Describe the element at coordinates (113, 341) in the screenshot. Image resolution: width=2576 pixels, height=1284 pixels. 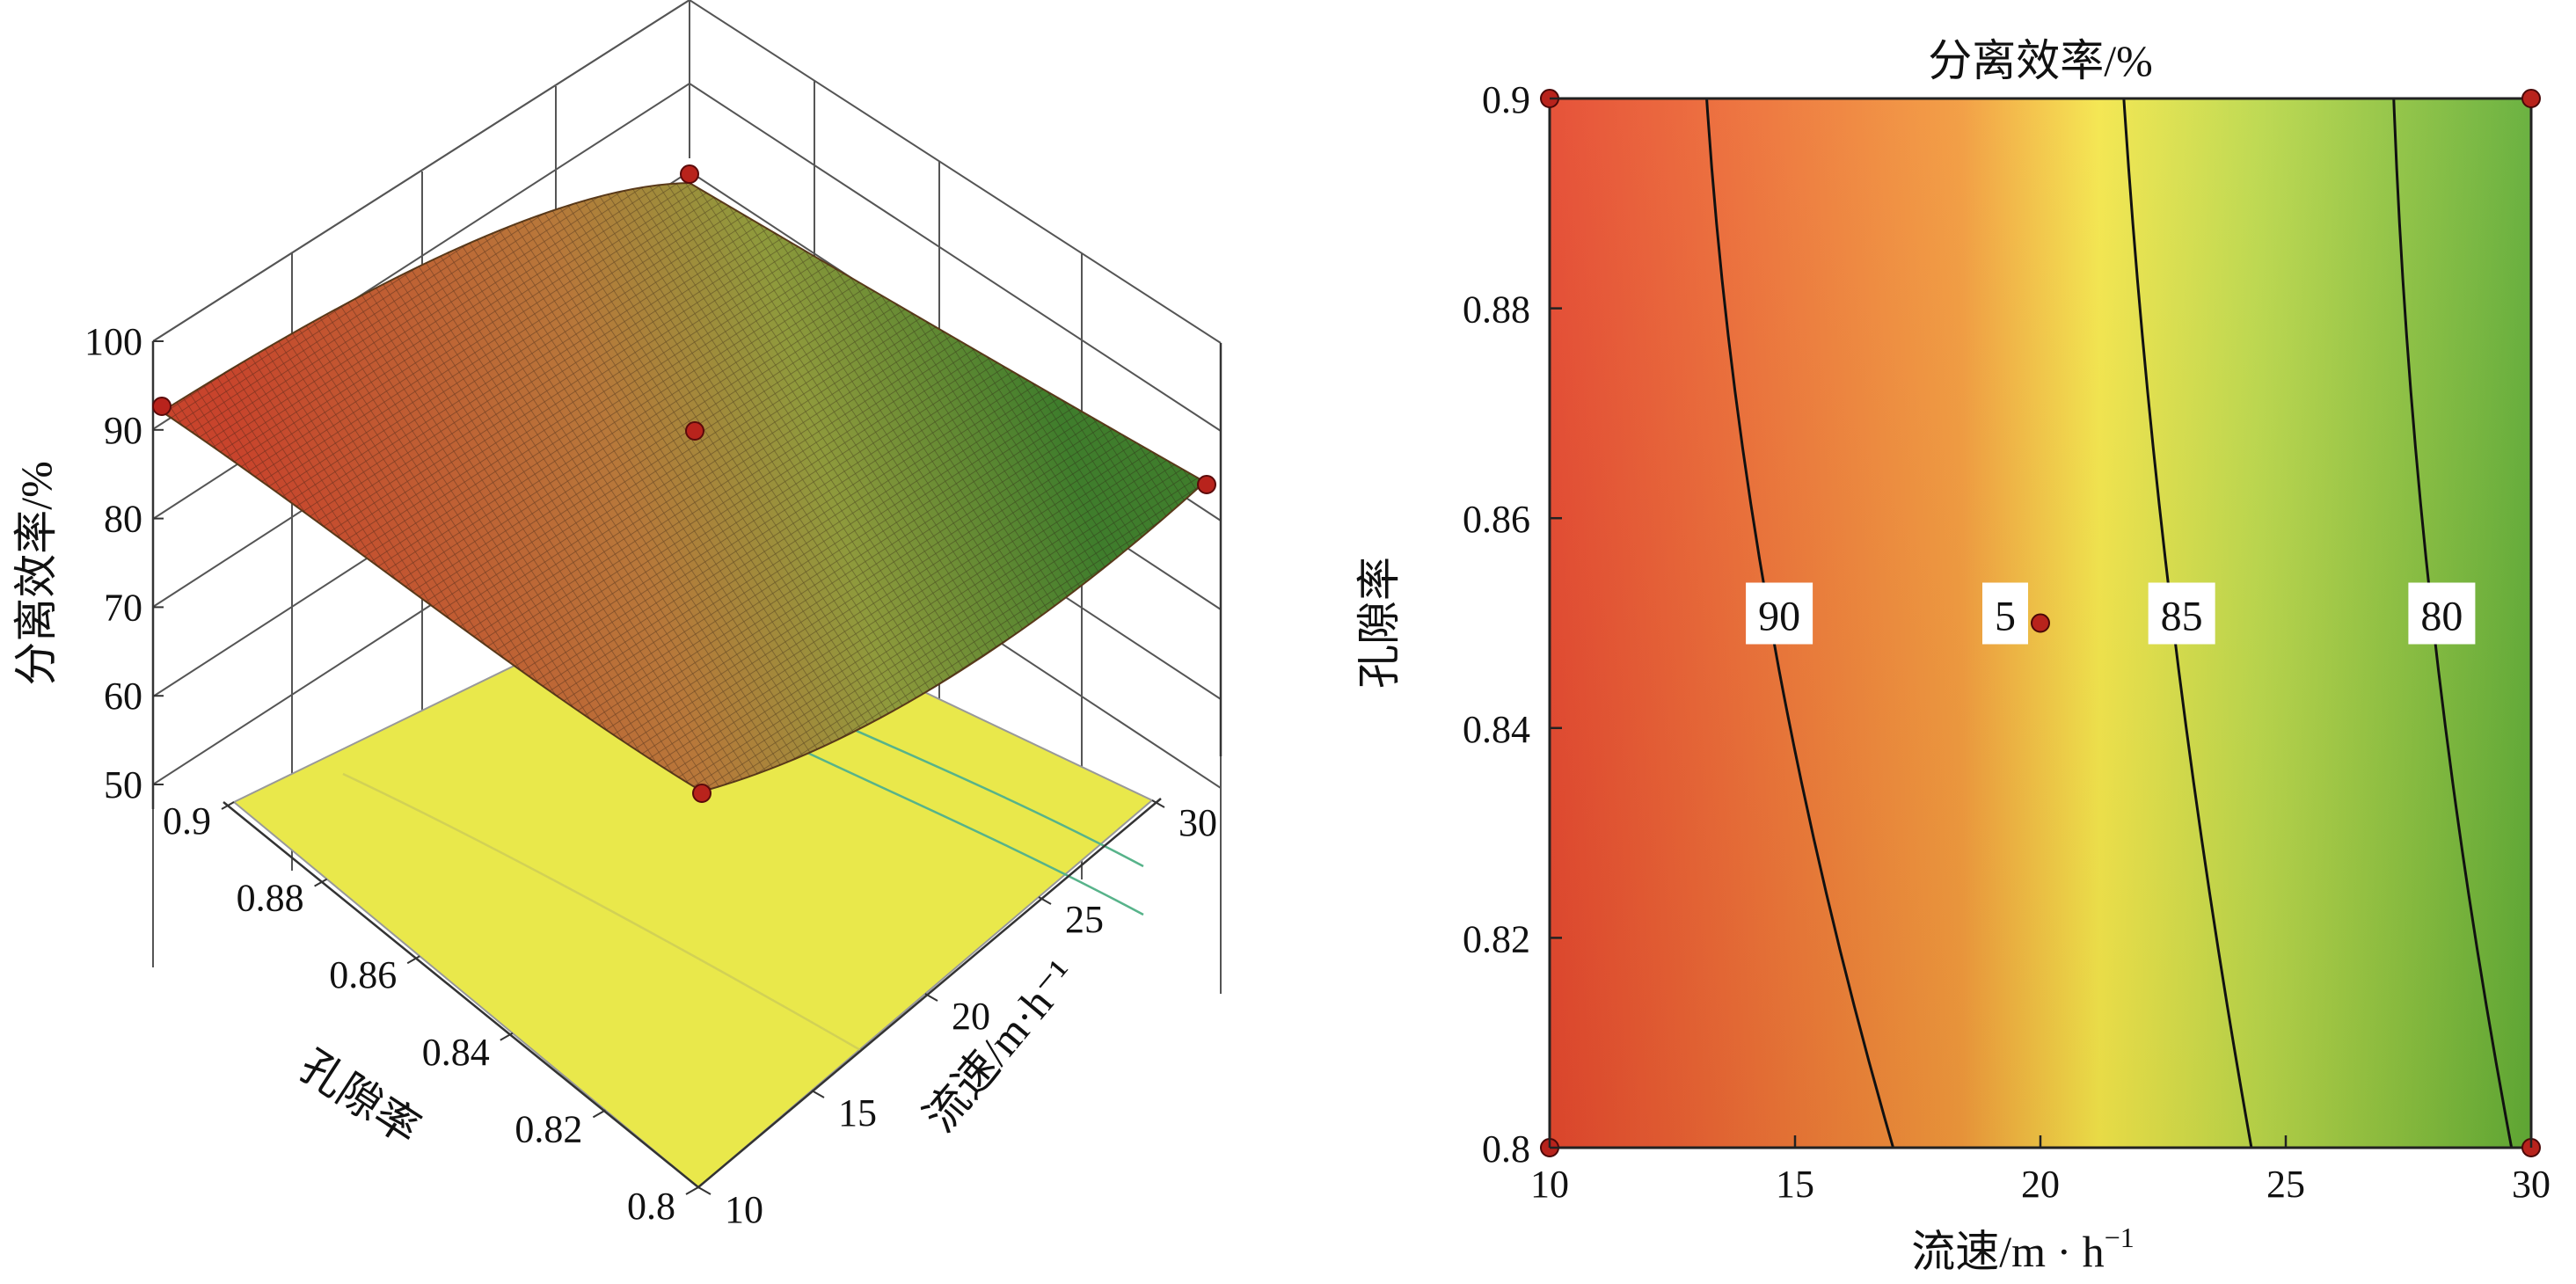
I see `z-tick-label: 100` at that location.